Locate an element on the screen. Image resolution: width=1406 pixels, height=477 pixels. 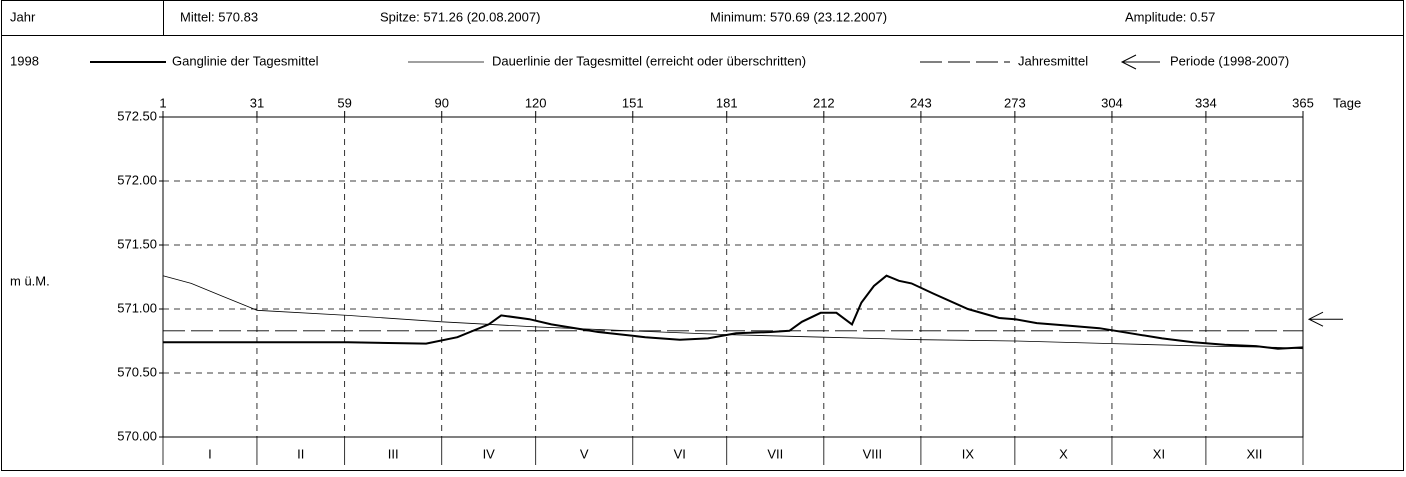
legend-label: Periode (1998-2007) is located at coordinates (1229, 60).